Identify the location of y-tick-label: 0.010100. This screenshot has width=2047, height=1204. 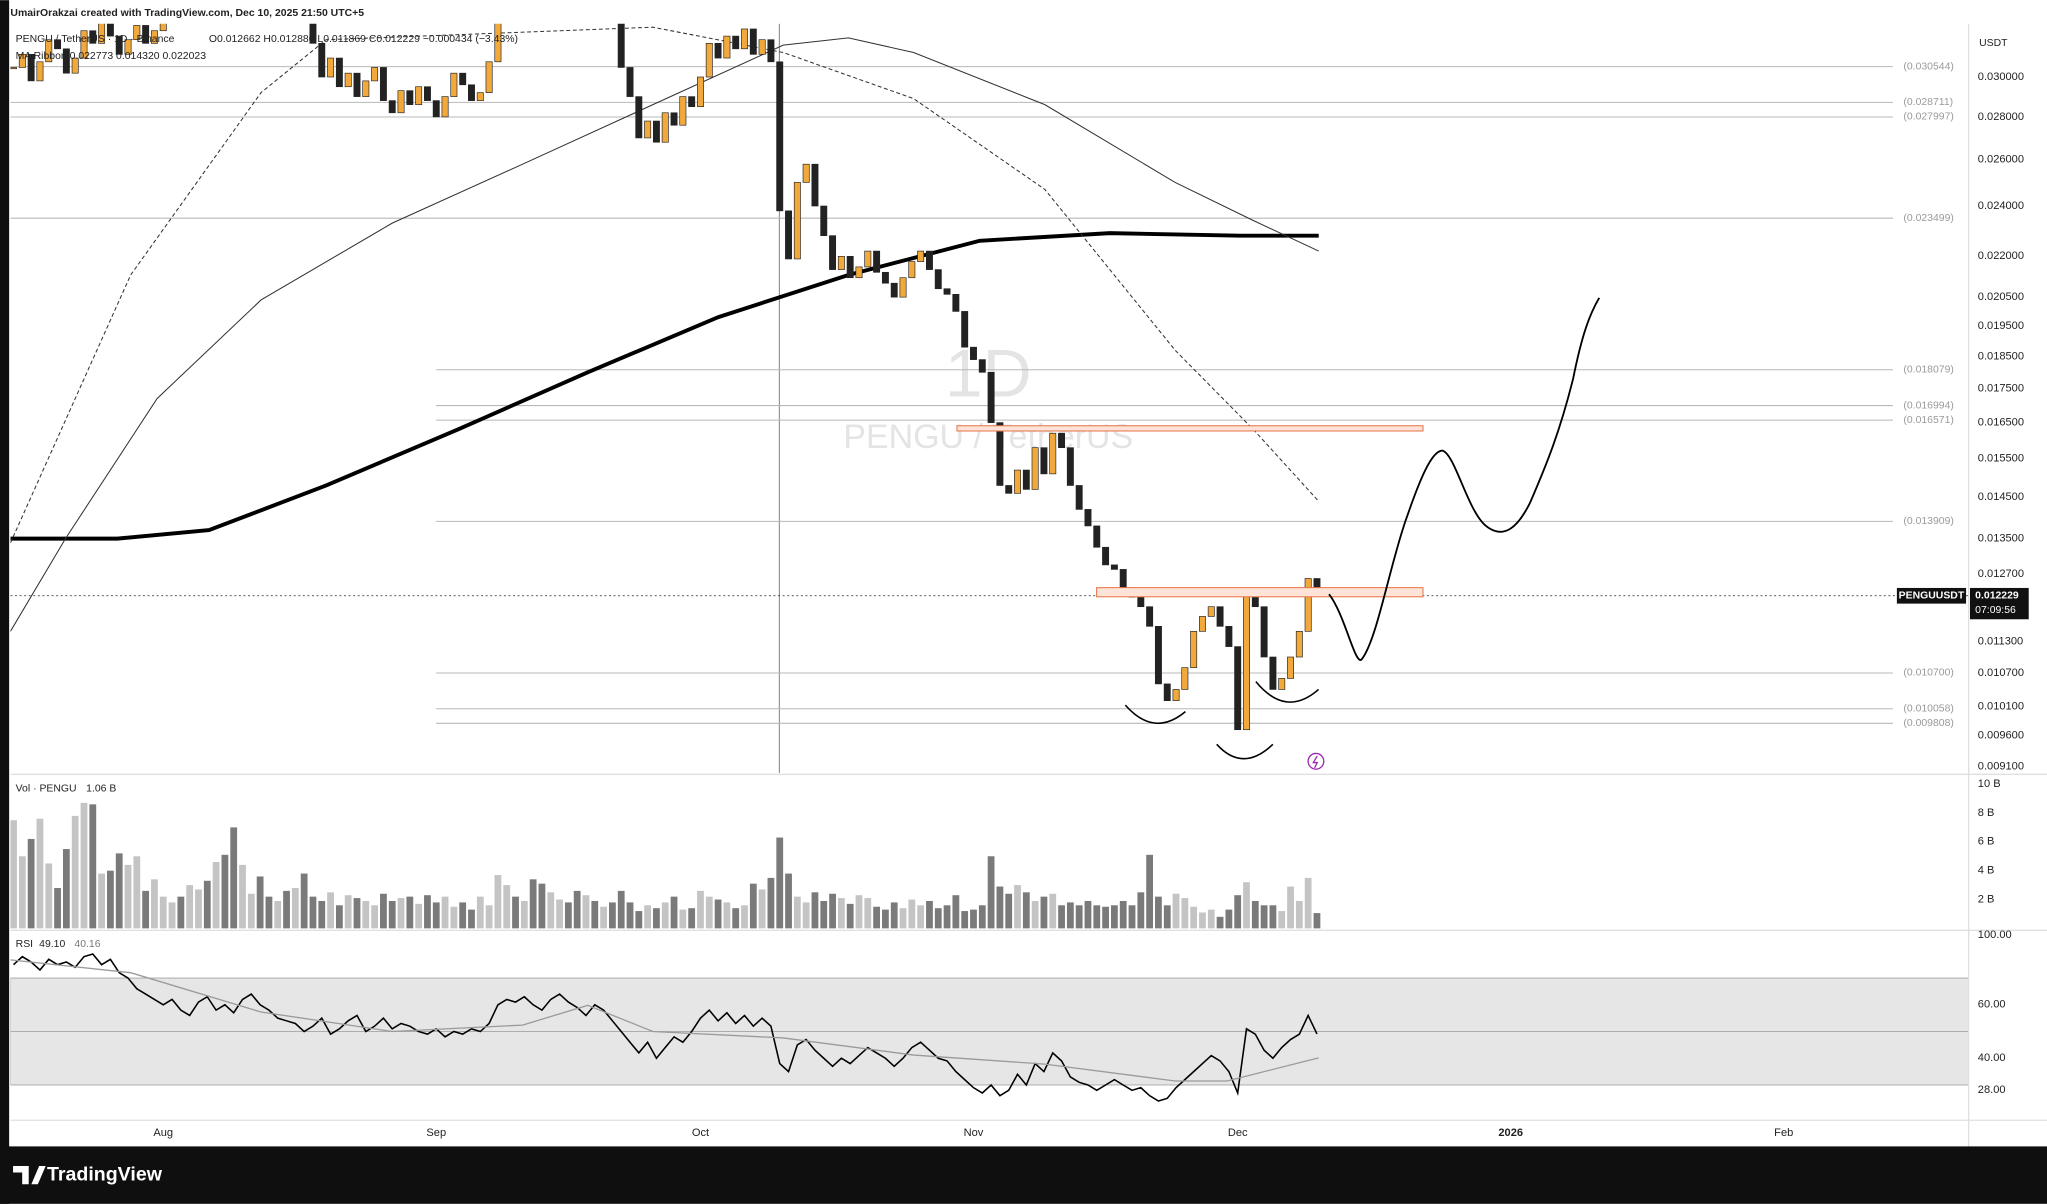
(2001, 706).